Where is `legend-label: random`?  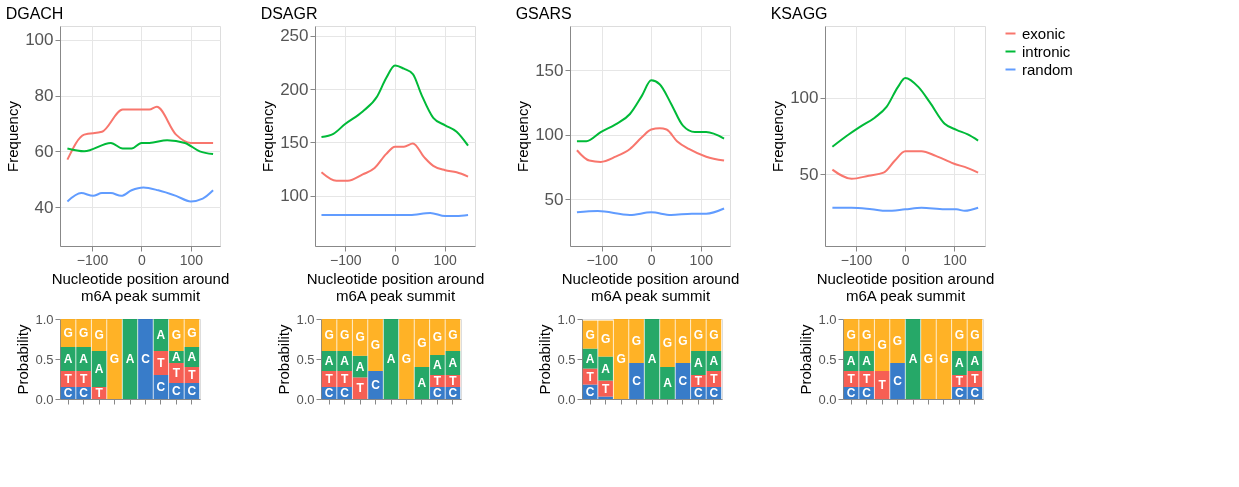 legend-label: random is located at coordinates (1047, 69).